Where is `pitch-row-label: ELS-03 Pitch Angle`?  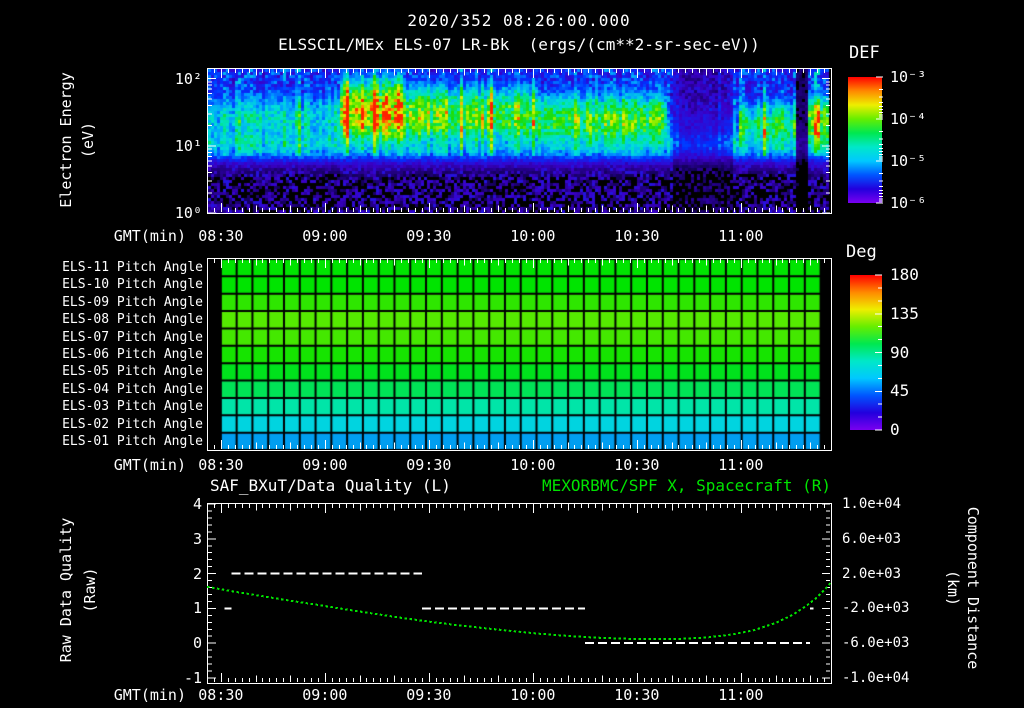 pitch-row-label: ELS-03 Pitch Angle is located at coordinates (132, 407).